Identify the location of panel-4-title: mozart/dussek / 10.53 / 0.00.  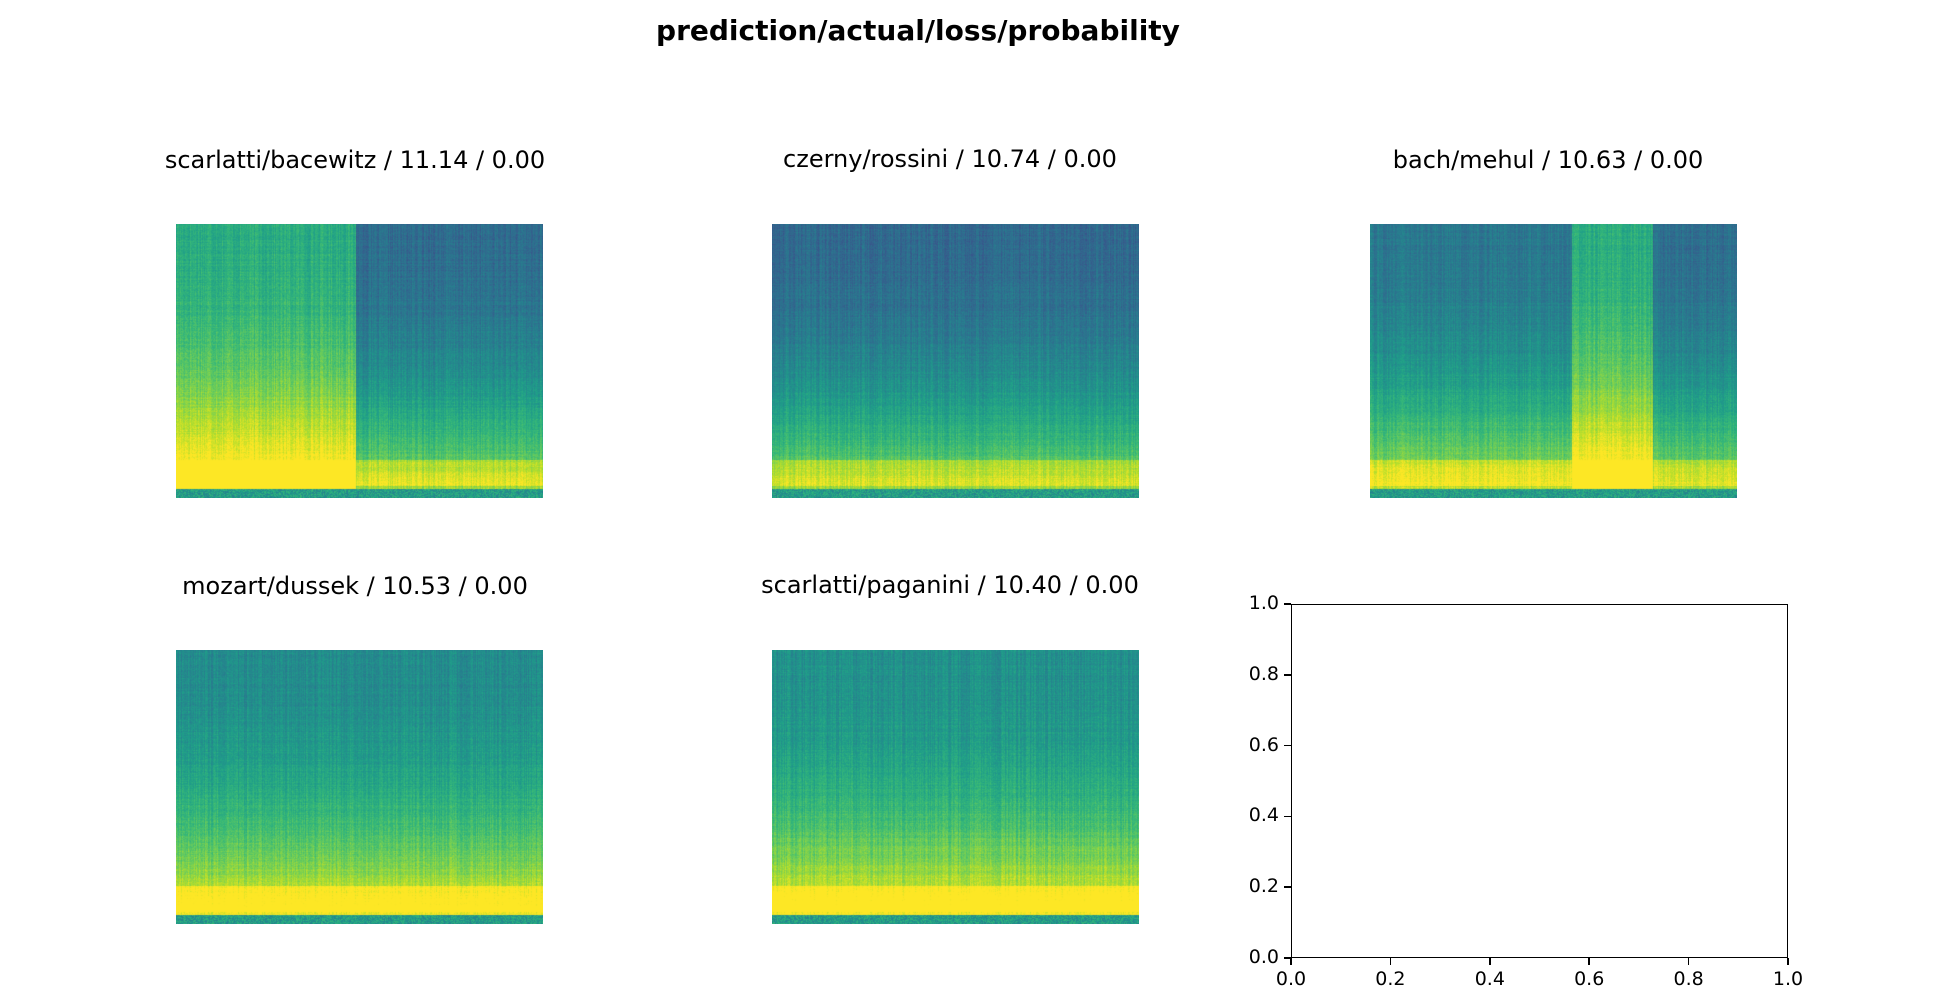
(355, 586).